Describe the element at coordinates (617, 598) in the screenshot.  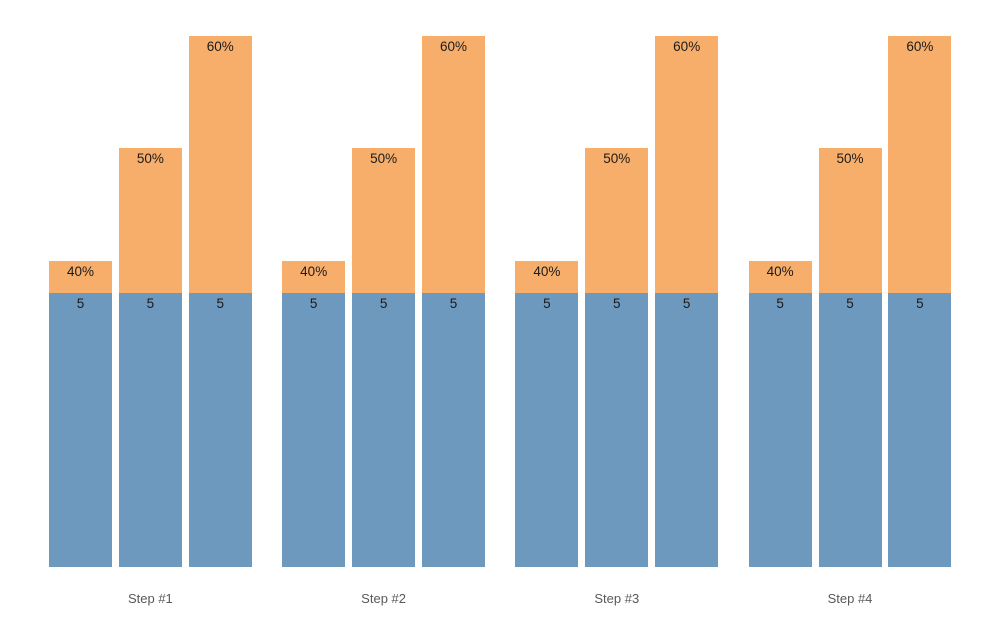
I see `category-label: Step #3` at that location.